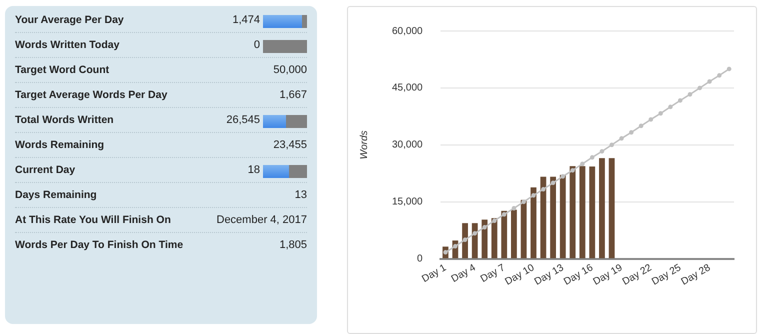 Image resolution: width=758 pixels, height=334 pixels. I want to click on y-axis-title: Words, so click(364, 145).